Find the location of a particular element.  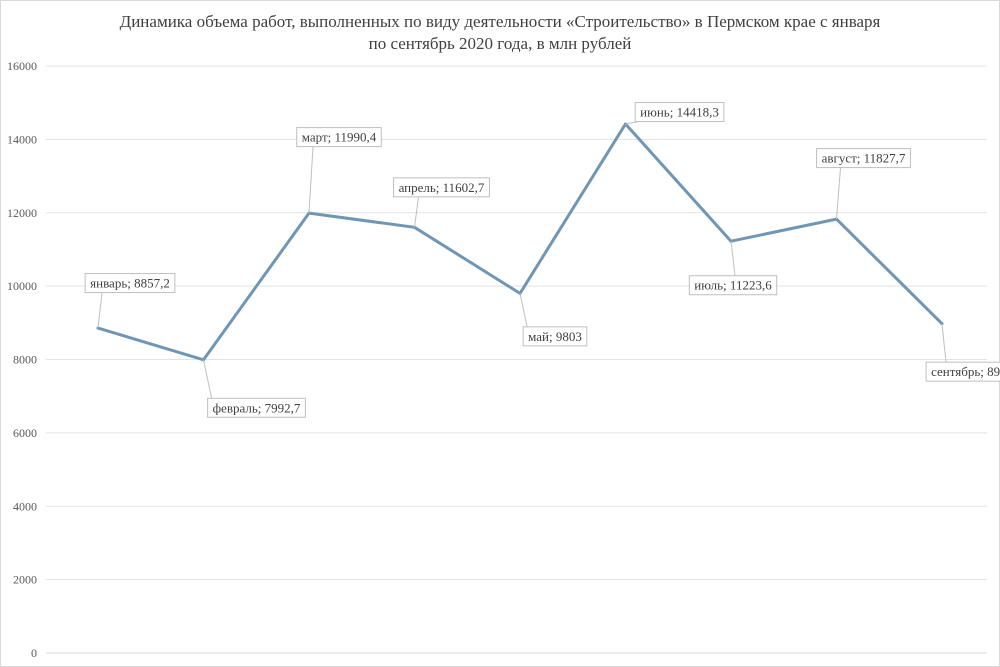

chart-title-line-2: по сентябрь 2020 года, в млн рублей is located at coordinates (500, 43).